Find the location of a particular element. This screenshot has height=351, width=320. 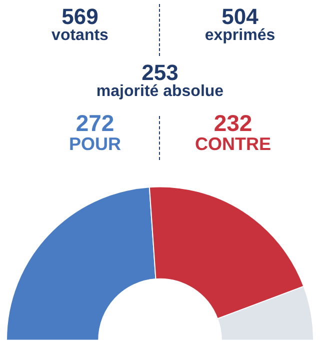

text: 504 exprimés is located at coordinates (240, 24).